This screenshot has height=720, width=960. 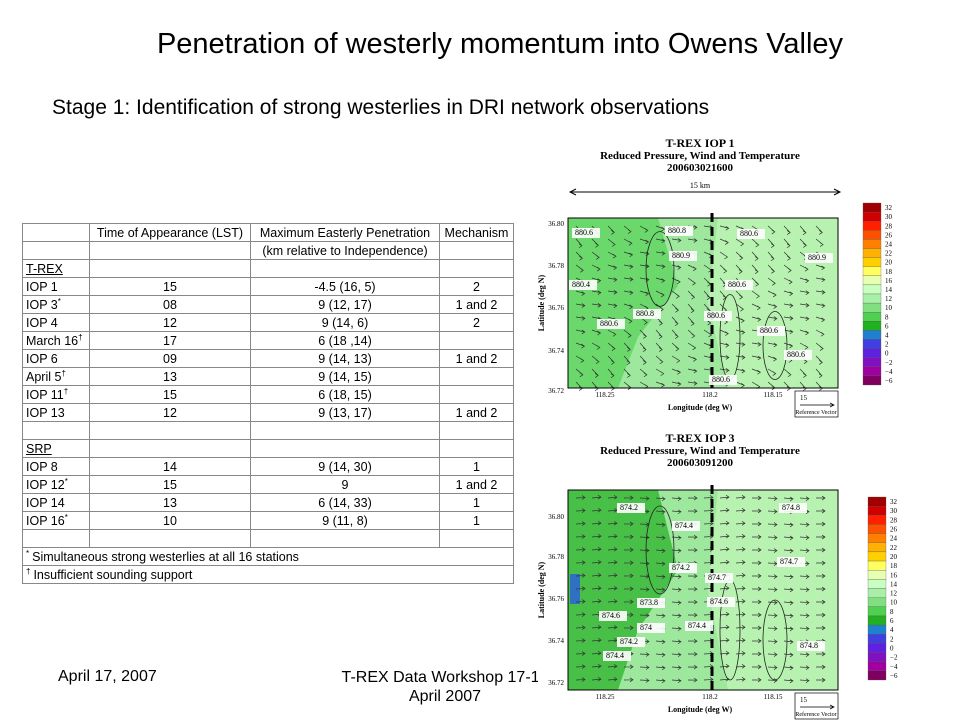 What do you see at coordinates (894, 575) in the screenshot?
I see `colorbar-label: 16` at bounding box center [894, 575].